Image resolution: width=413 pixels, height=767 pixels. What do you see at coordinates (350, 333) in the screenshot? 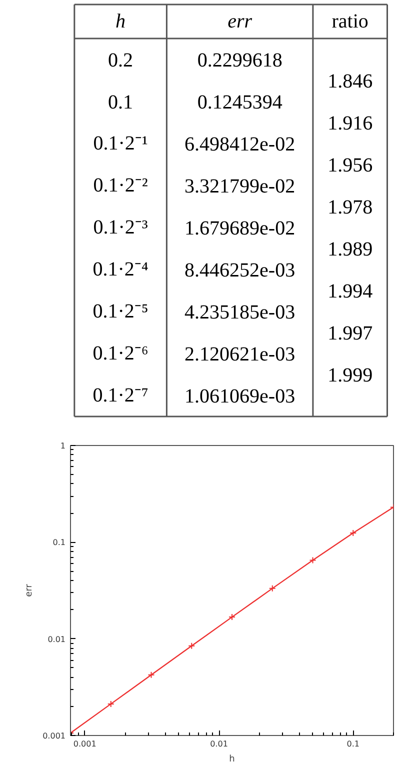
I see `text: 1.997` at bounding box center [350, 333].